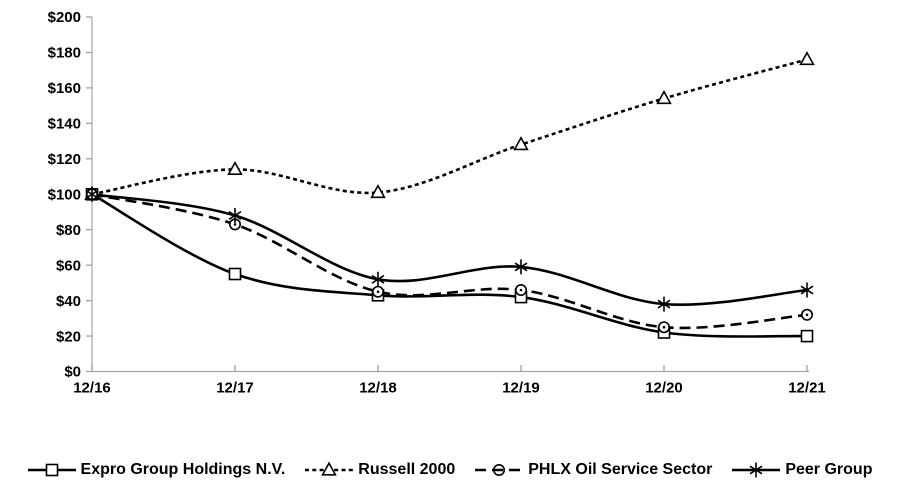 The image size is (900, 492). I want to click on y-axis-tick-label: $180, so click(64, 53).